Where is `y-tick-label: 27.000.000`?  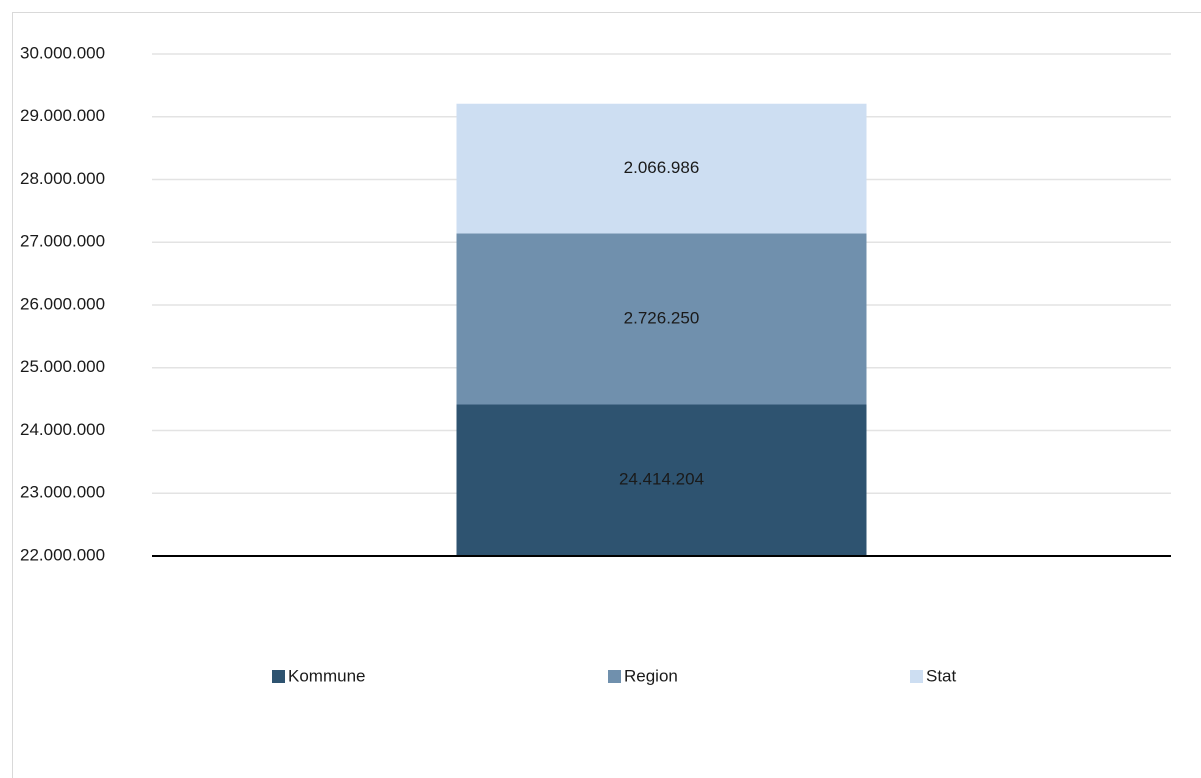
y-tick-label: 27.000.000 is located at coordinates (62, 241).